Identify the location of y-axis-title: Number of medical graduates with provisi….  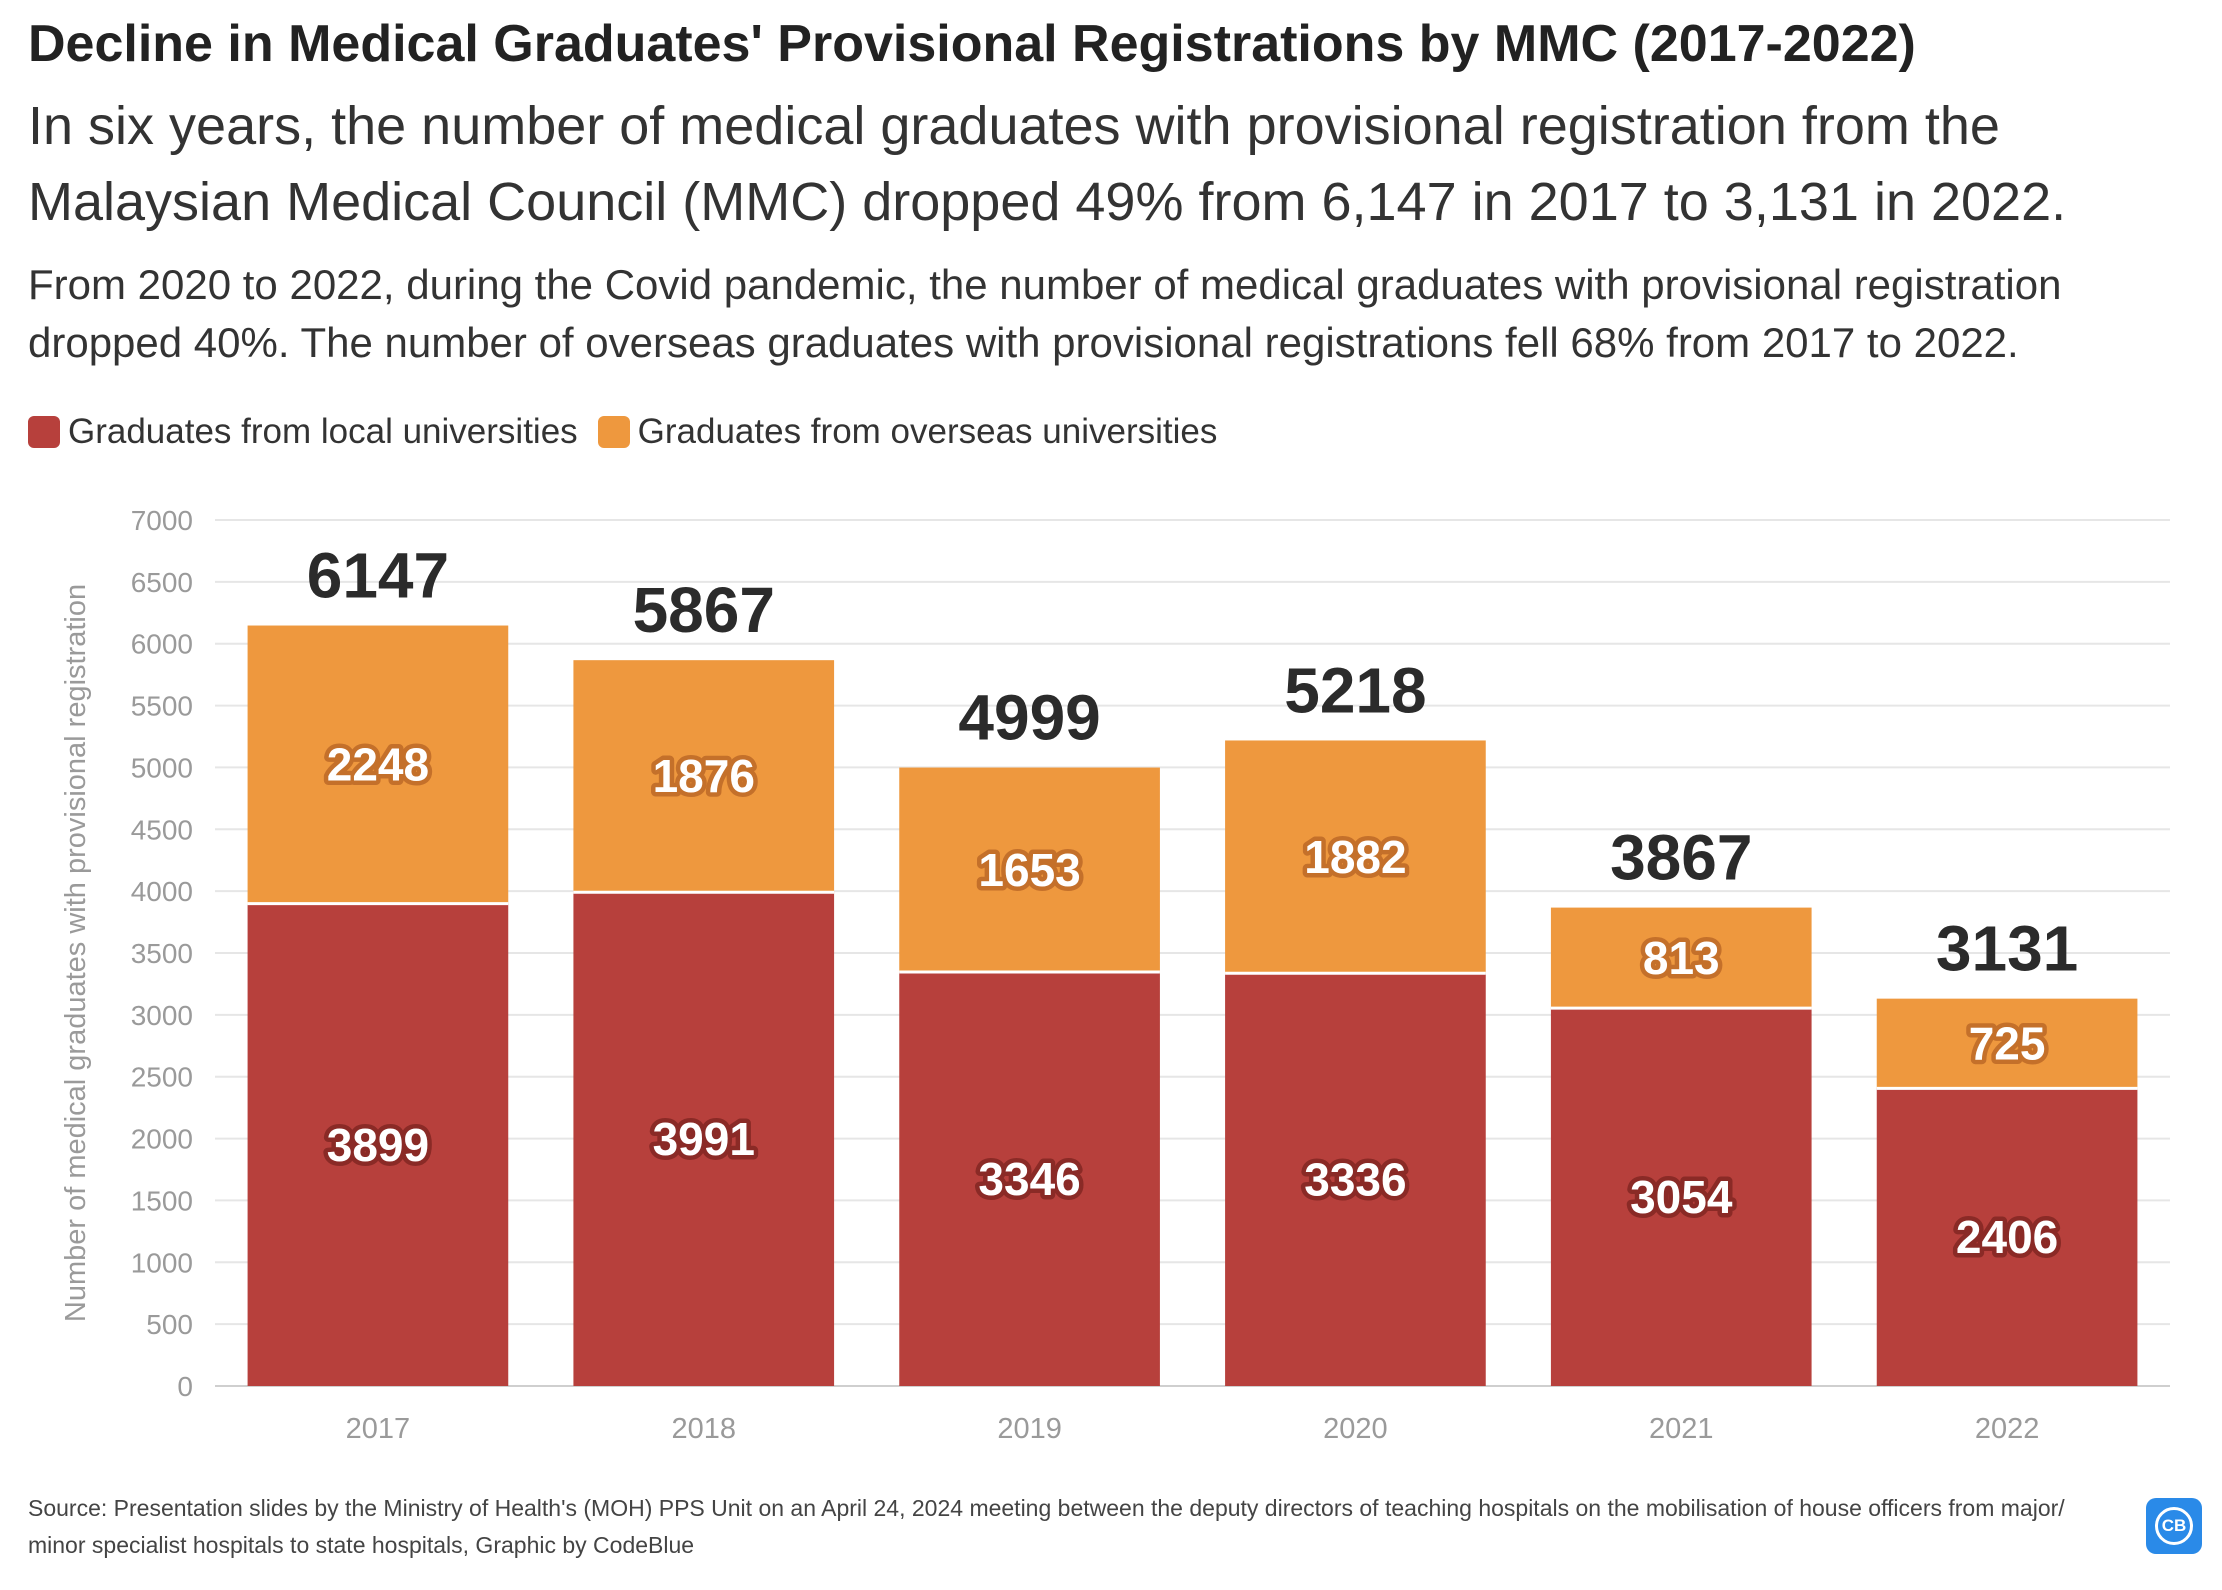
(76, 953).